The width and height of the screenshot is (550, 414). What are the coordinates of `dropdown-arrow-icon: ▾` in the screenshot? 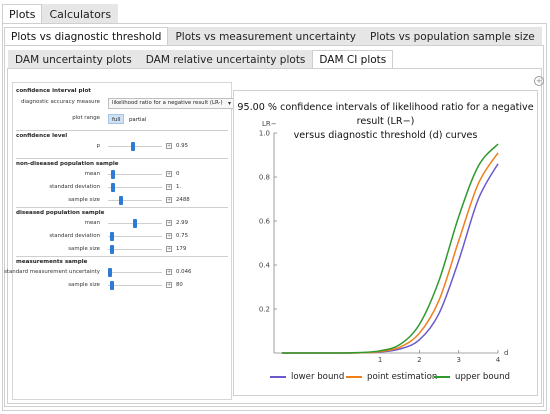 It's located at (229, 103).